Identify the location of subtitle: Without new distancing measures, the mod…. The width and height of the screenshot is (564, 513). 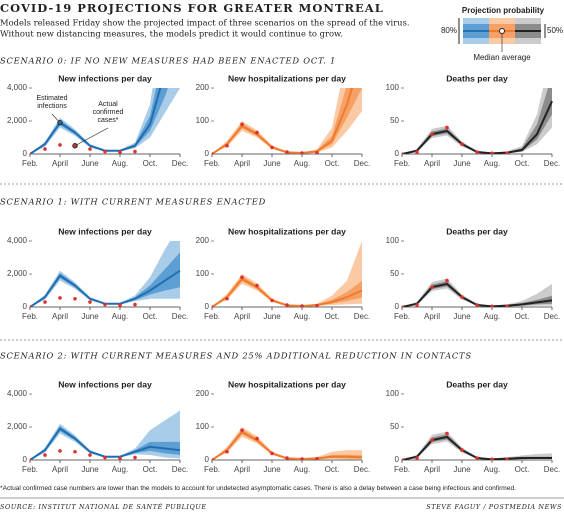
(171, 34).